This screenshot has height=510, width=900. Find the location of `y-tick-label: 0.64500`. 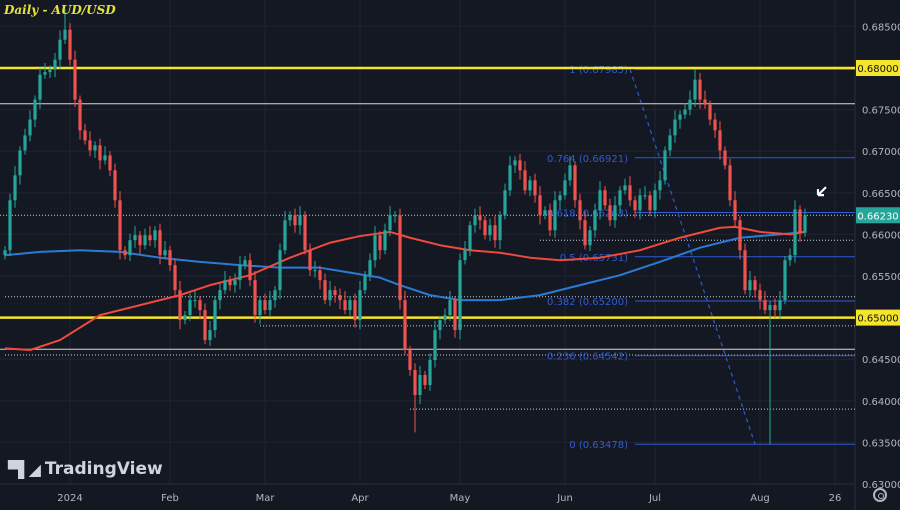

y-tick-label: 0.64500 is located at coordinates (881, 360).